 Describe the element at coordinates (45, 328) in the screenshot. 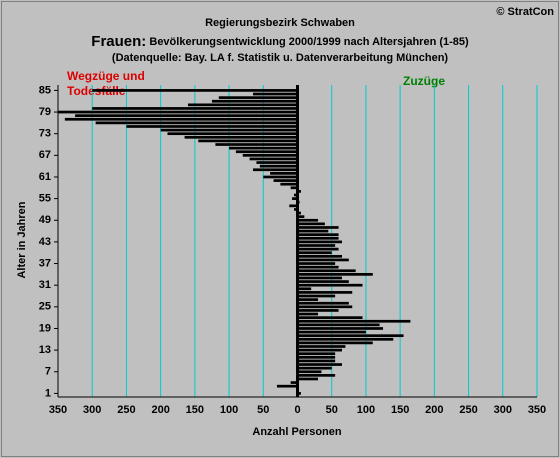

I see `y-tick-label: 19` at that location.